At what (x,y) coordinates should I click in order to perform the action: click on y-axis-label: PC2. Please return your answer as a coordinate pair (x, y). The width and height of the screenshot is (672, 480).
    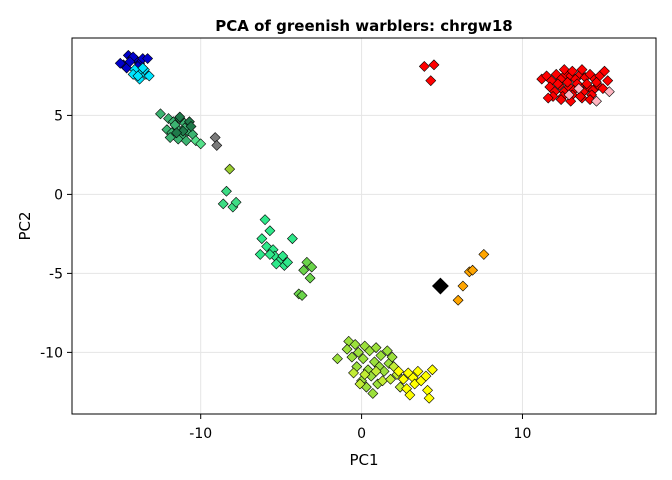
    Looking at the image, I should click on (25, 225).